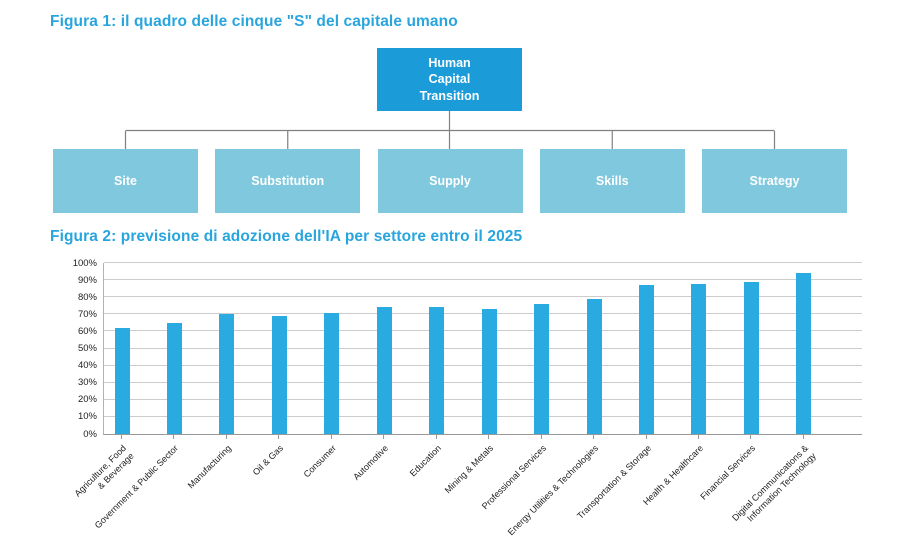  I want to click on bar-professional-services, so click(542, 369).